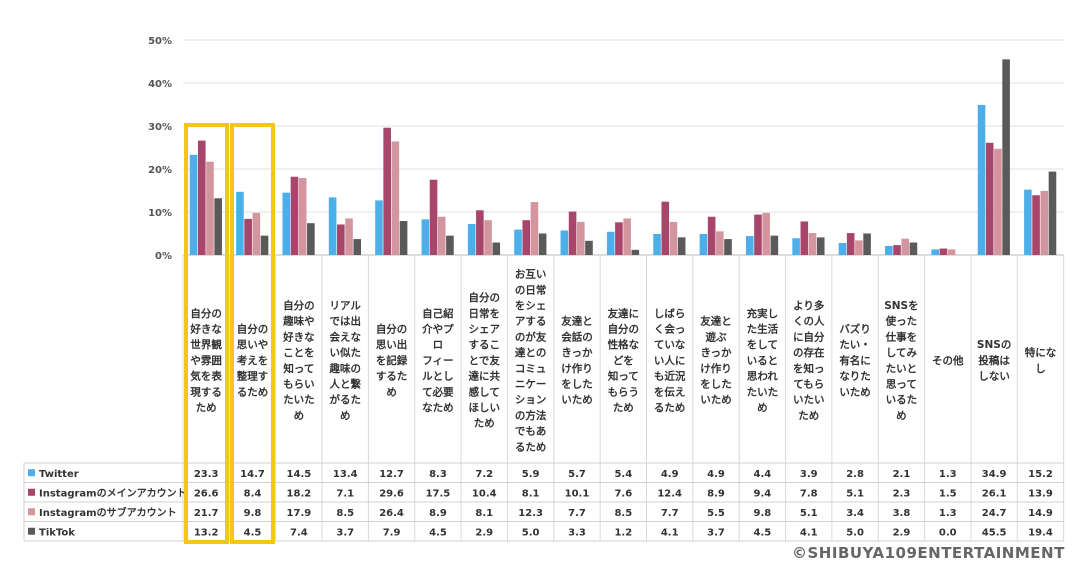  I want to click on category-label: 自分の好きな世界観や雰囲気を表現するため, so click(205, 360).